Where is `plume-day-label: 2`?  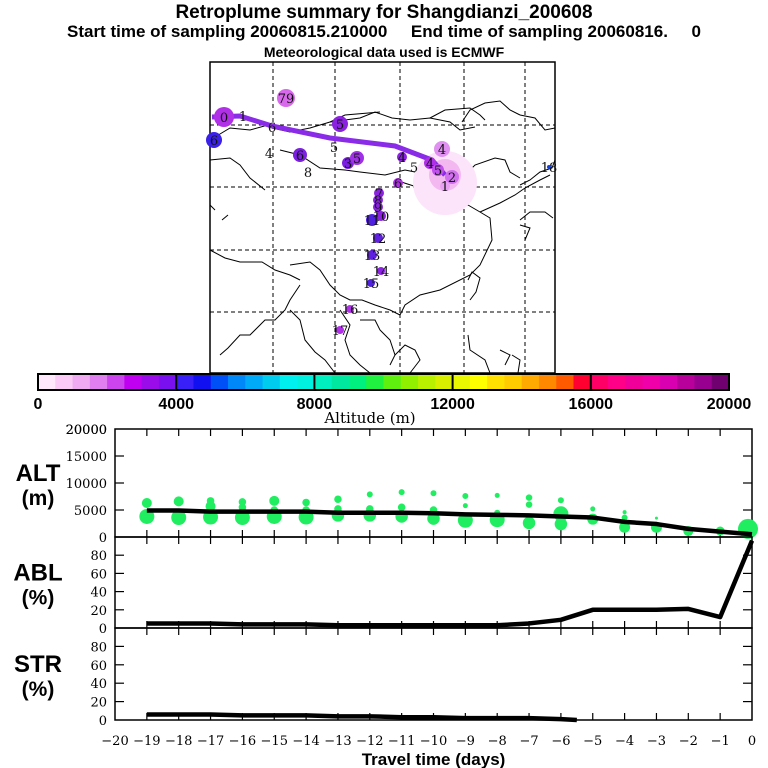 plume-day-label: 2 is located at coordinates (452, 178).